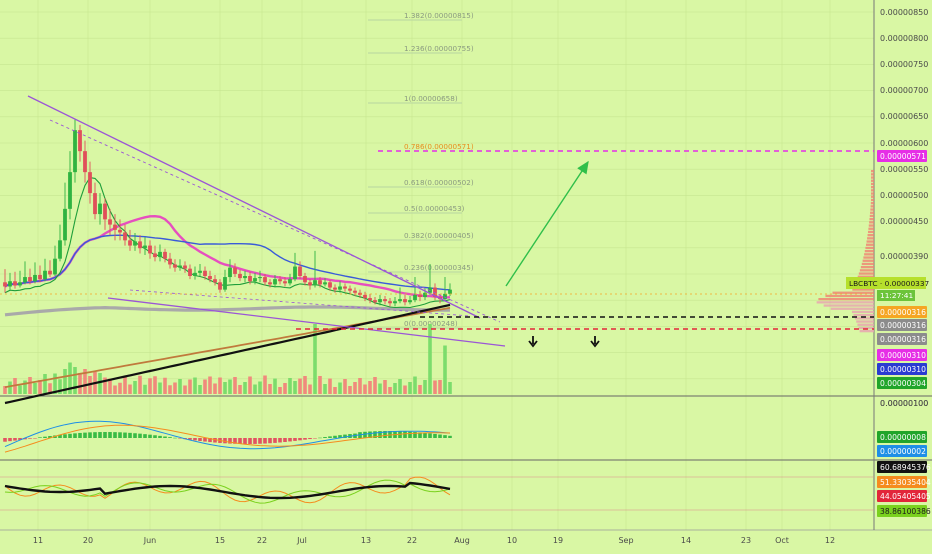 The image size is (932, 554). Describe the element at coordinates (904, 64) in the screenshot. I see `y-tick-label: 0.00000750` at that location.